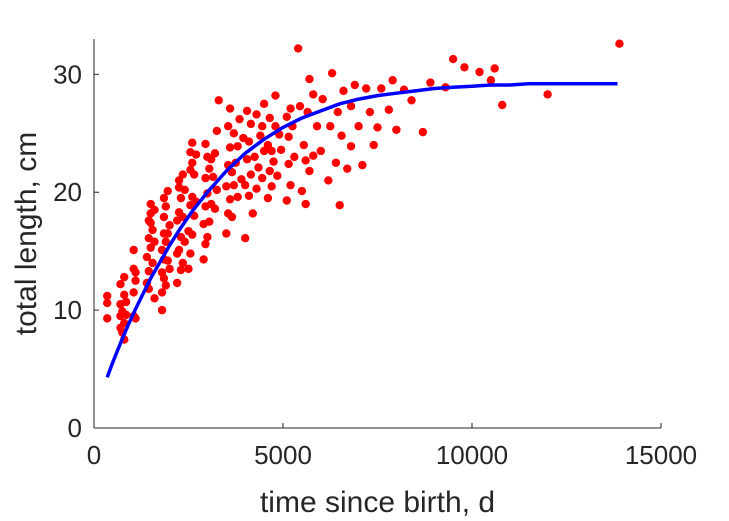 The height and width of the screenshot is (521, 729). Describe the element at coordinates (75, 428) in the screenshot. I see `y-tick-label: 0` at that location.